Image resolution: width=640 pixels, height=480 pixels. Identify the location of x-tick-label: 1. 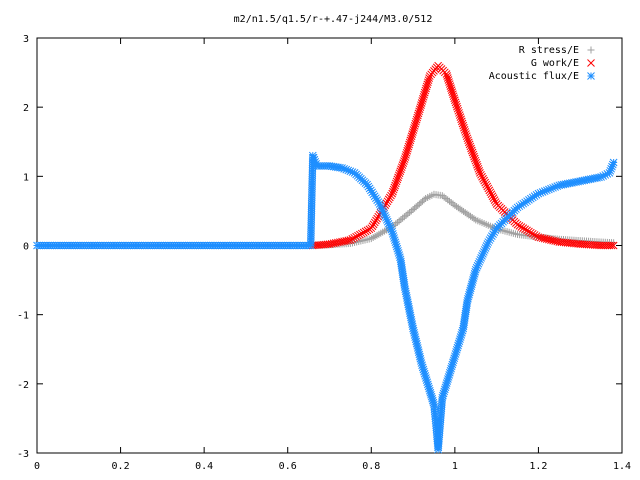
(455, 466).